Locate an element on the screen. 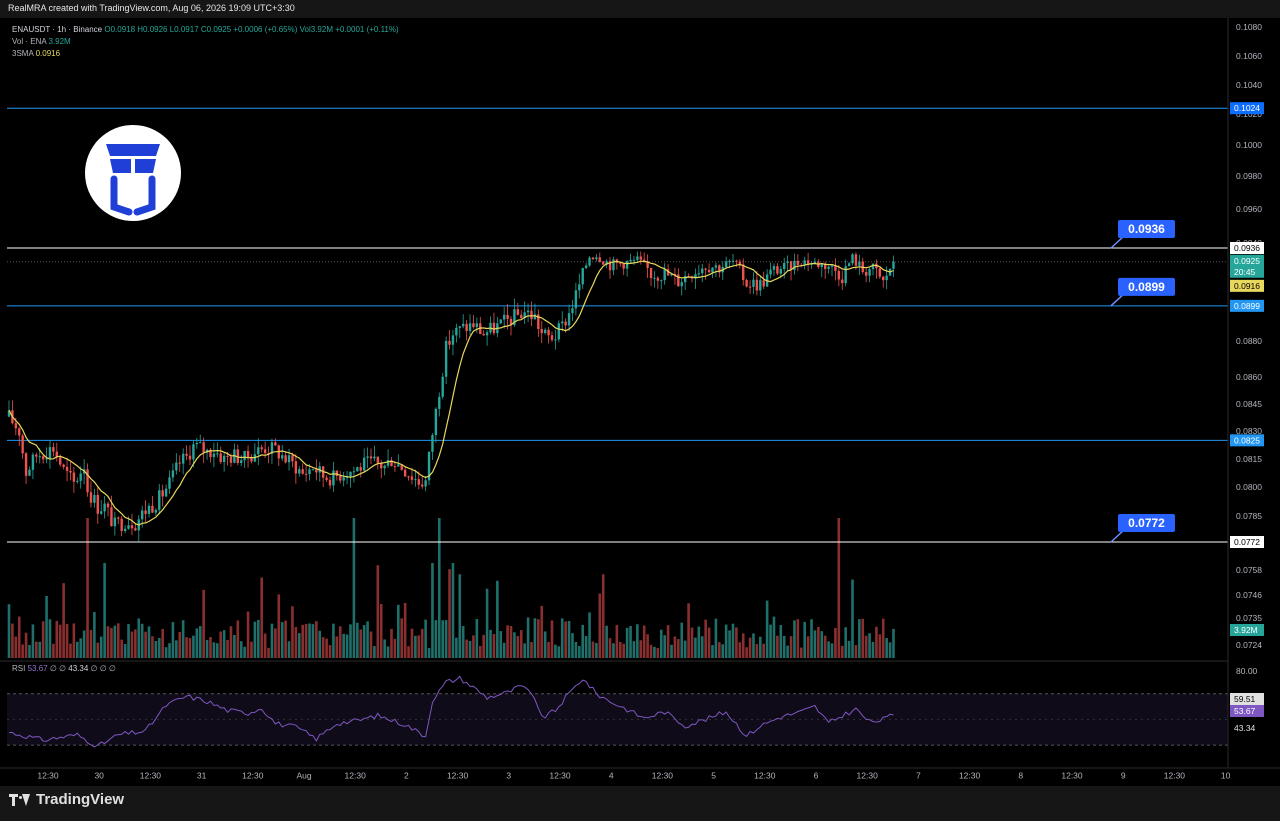 The height and width of the screenshot is (821, 1280). y-tick-label: 0.1000 is located at coordinates (1249, 145).